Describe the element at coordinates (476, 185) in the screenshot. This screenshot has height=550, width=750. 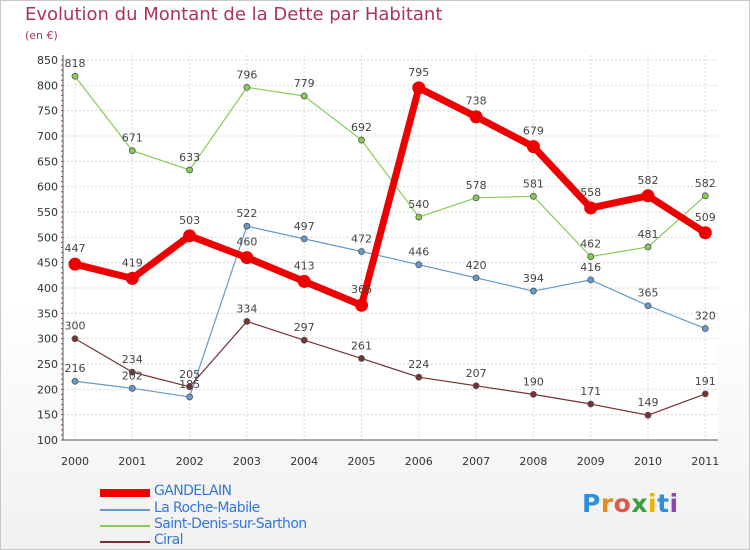
I see `data-label: 578` at that location.